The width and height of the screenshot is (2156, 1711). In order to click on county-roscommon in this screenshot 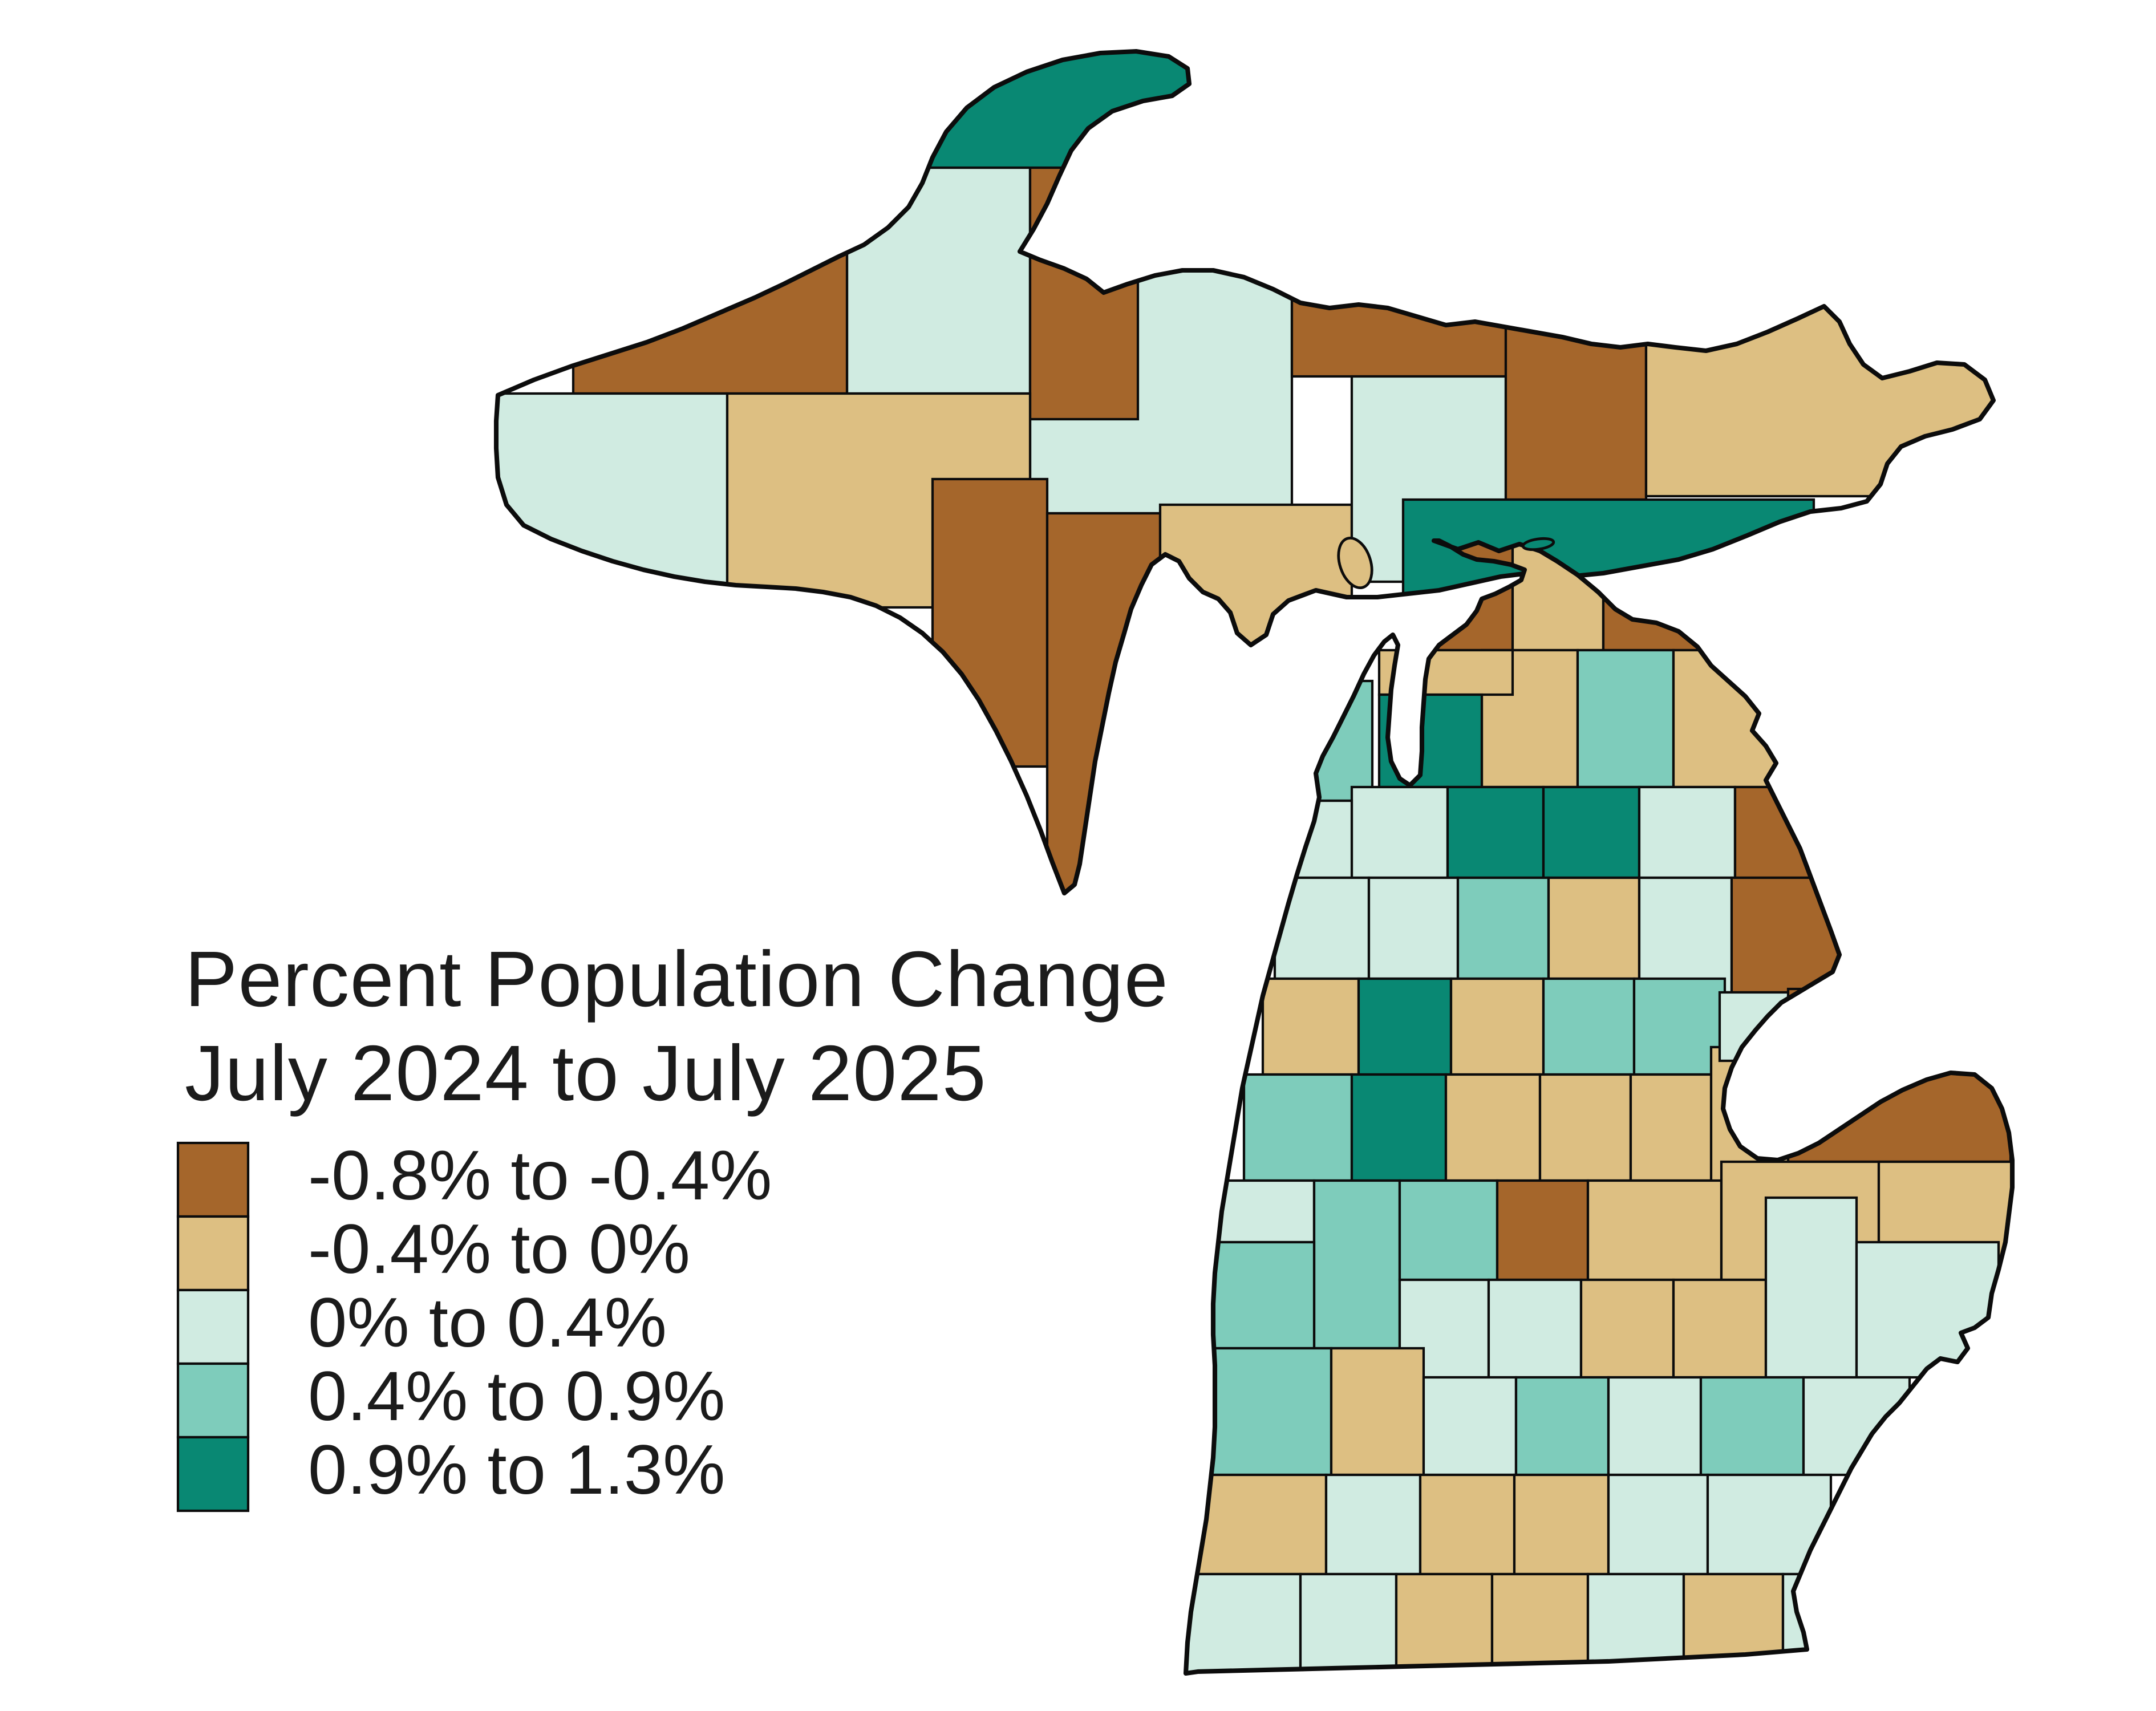, I will do `click(1594, 928)`.